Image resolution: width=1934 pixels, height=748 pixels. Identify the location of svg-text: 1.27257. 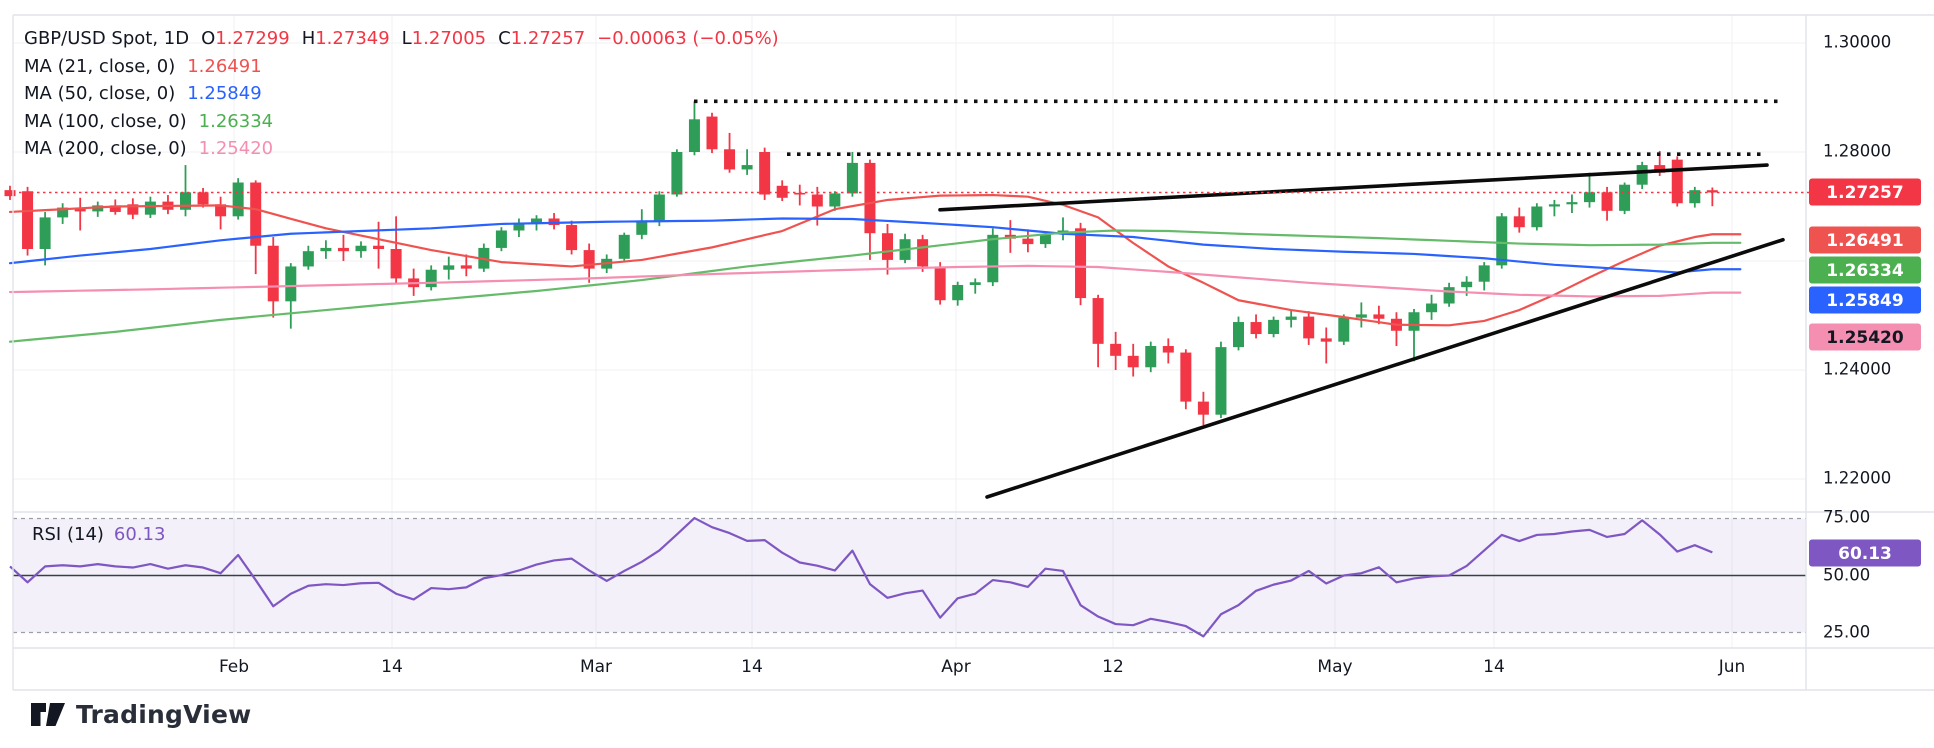
(1864, 193).